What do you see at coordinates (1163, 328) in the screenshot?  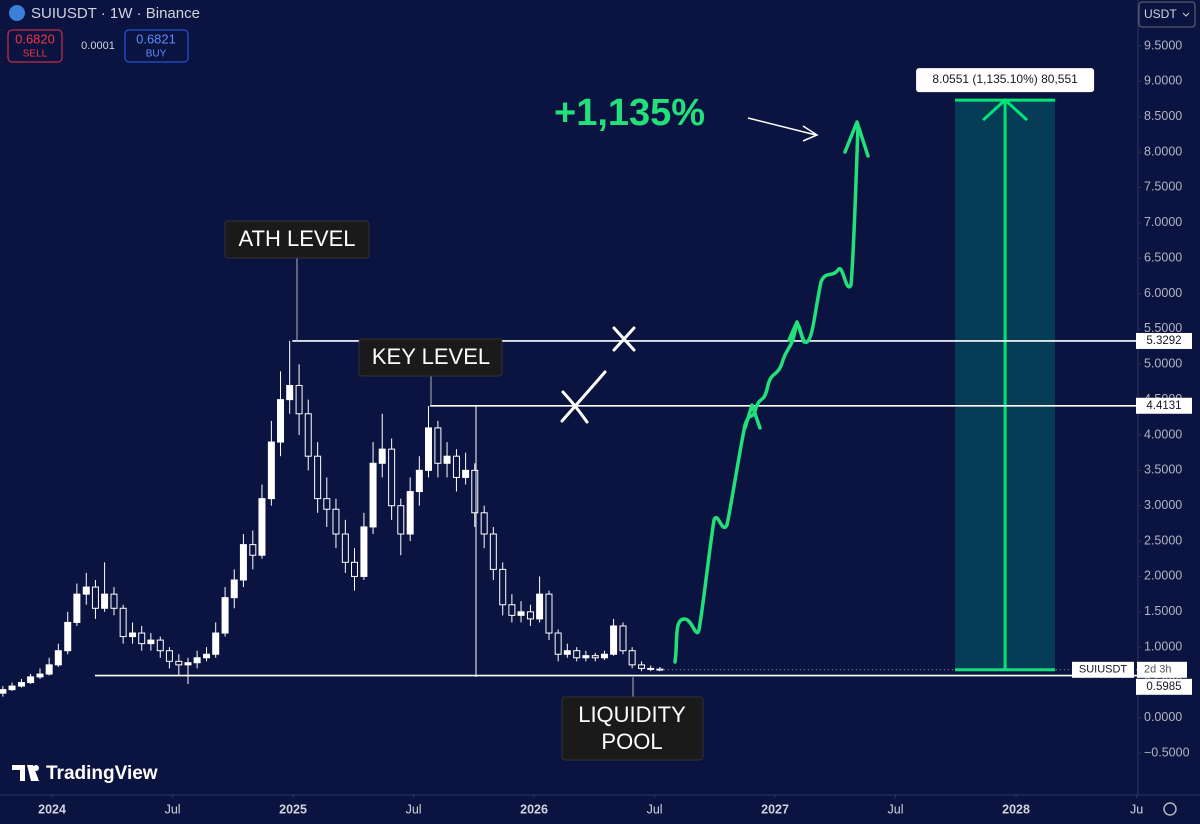 I see `y-tick-label: 5.5000` at bounding box center [1163, 328].